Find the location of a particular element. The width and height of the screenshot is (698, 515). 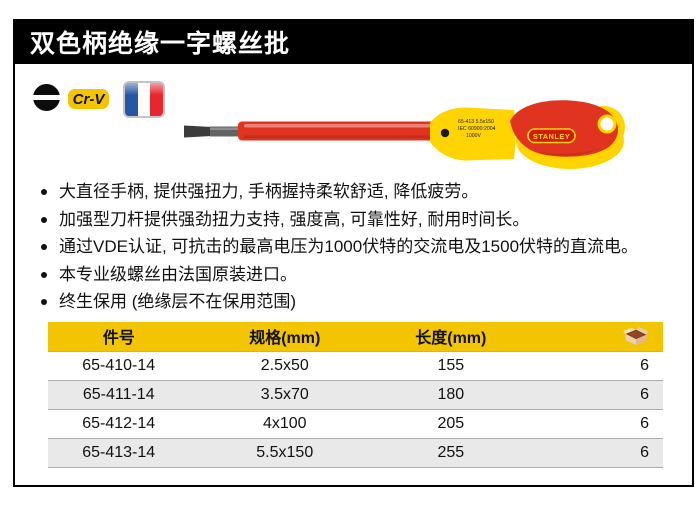

screwdriver-shaft is located at coordinates (344, 131).